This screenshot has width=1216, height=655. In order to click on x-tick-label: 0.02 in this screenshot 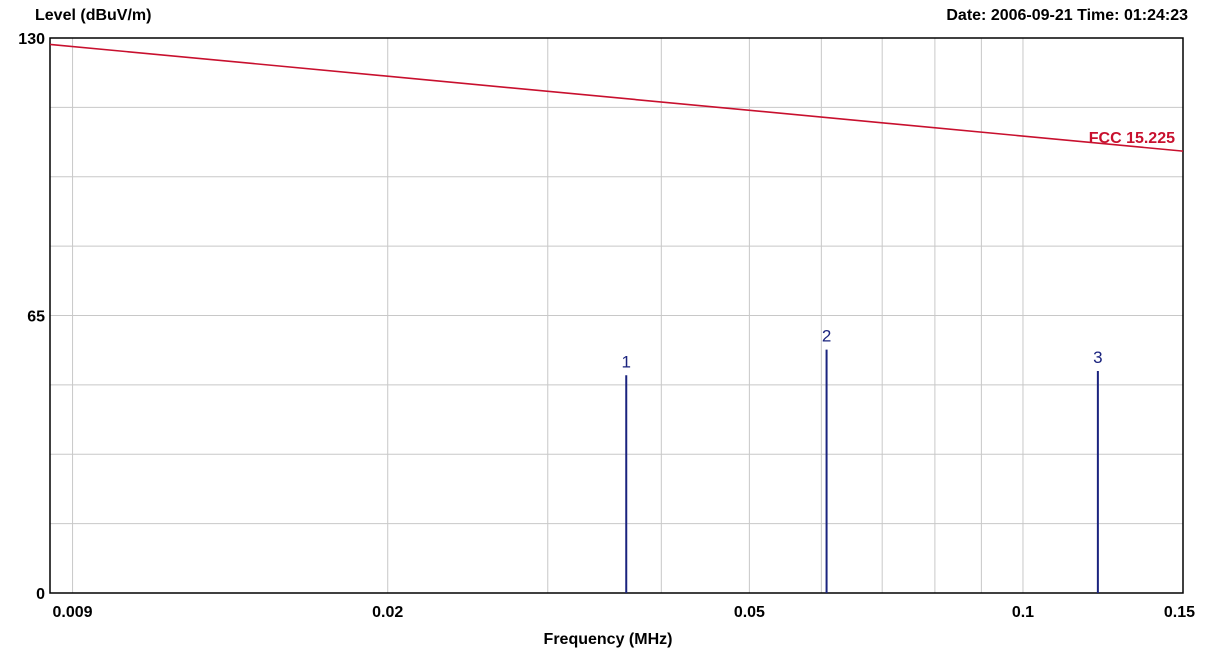, I will do `click(387, 612)`.